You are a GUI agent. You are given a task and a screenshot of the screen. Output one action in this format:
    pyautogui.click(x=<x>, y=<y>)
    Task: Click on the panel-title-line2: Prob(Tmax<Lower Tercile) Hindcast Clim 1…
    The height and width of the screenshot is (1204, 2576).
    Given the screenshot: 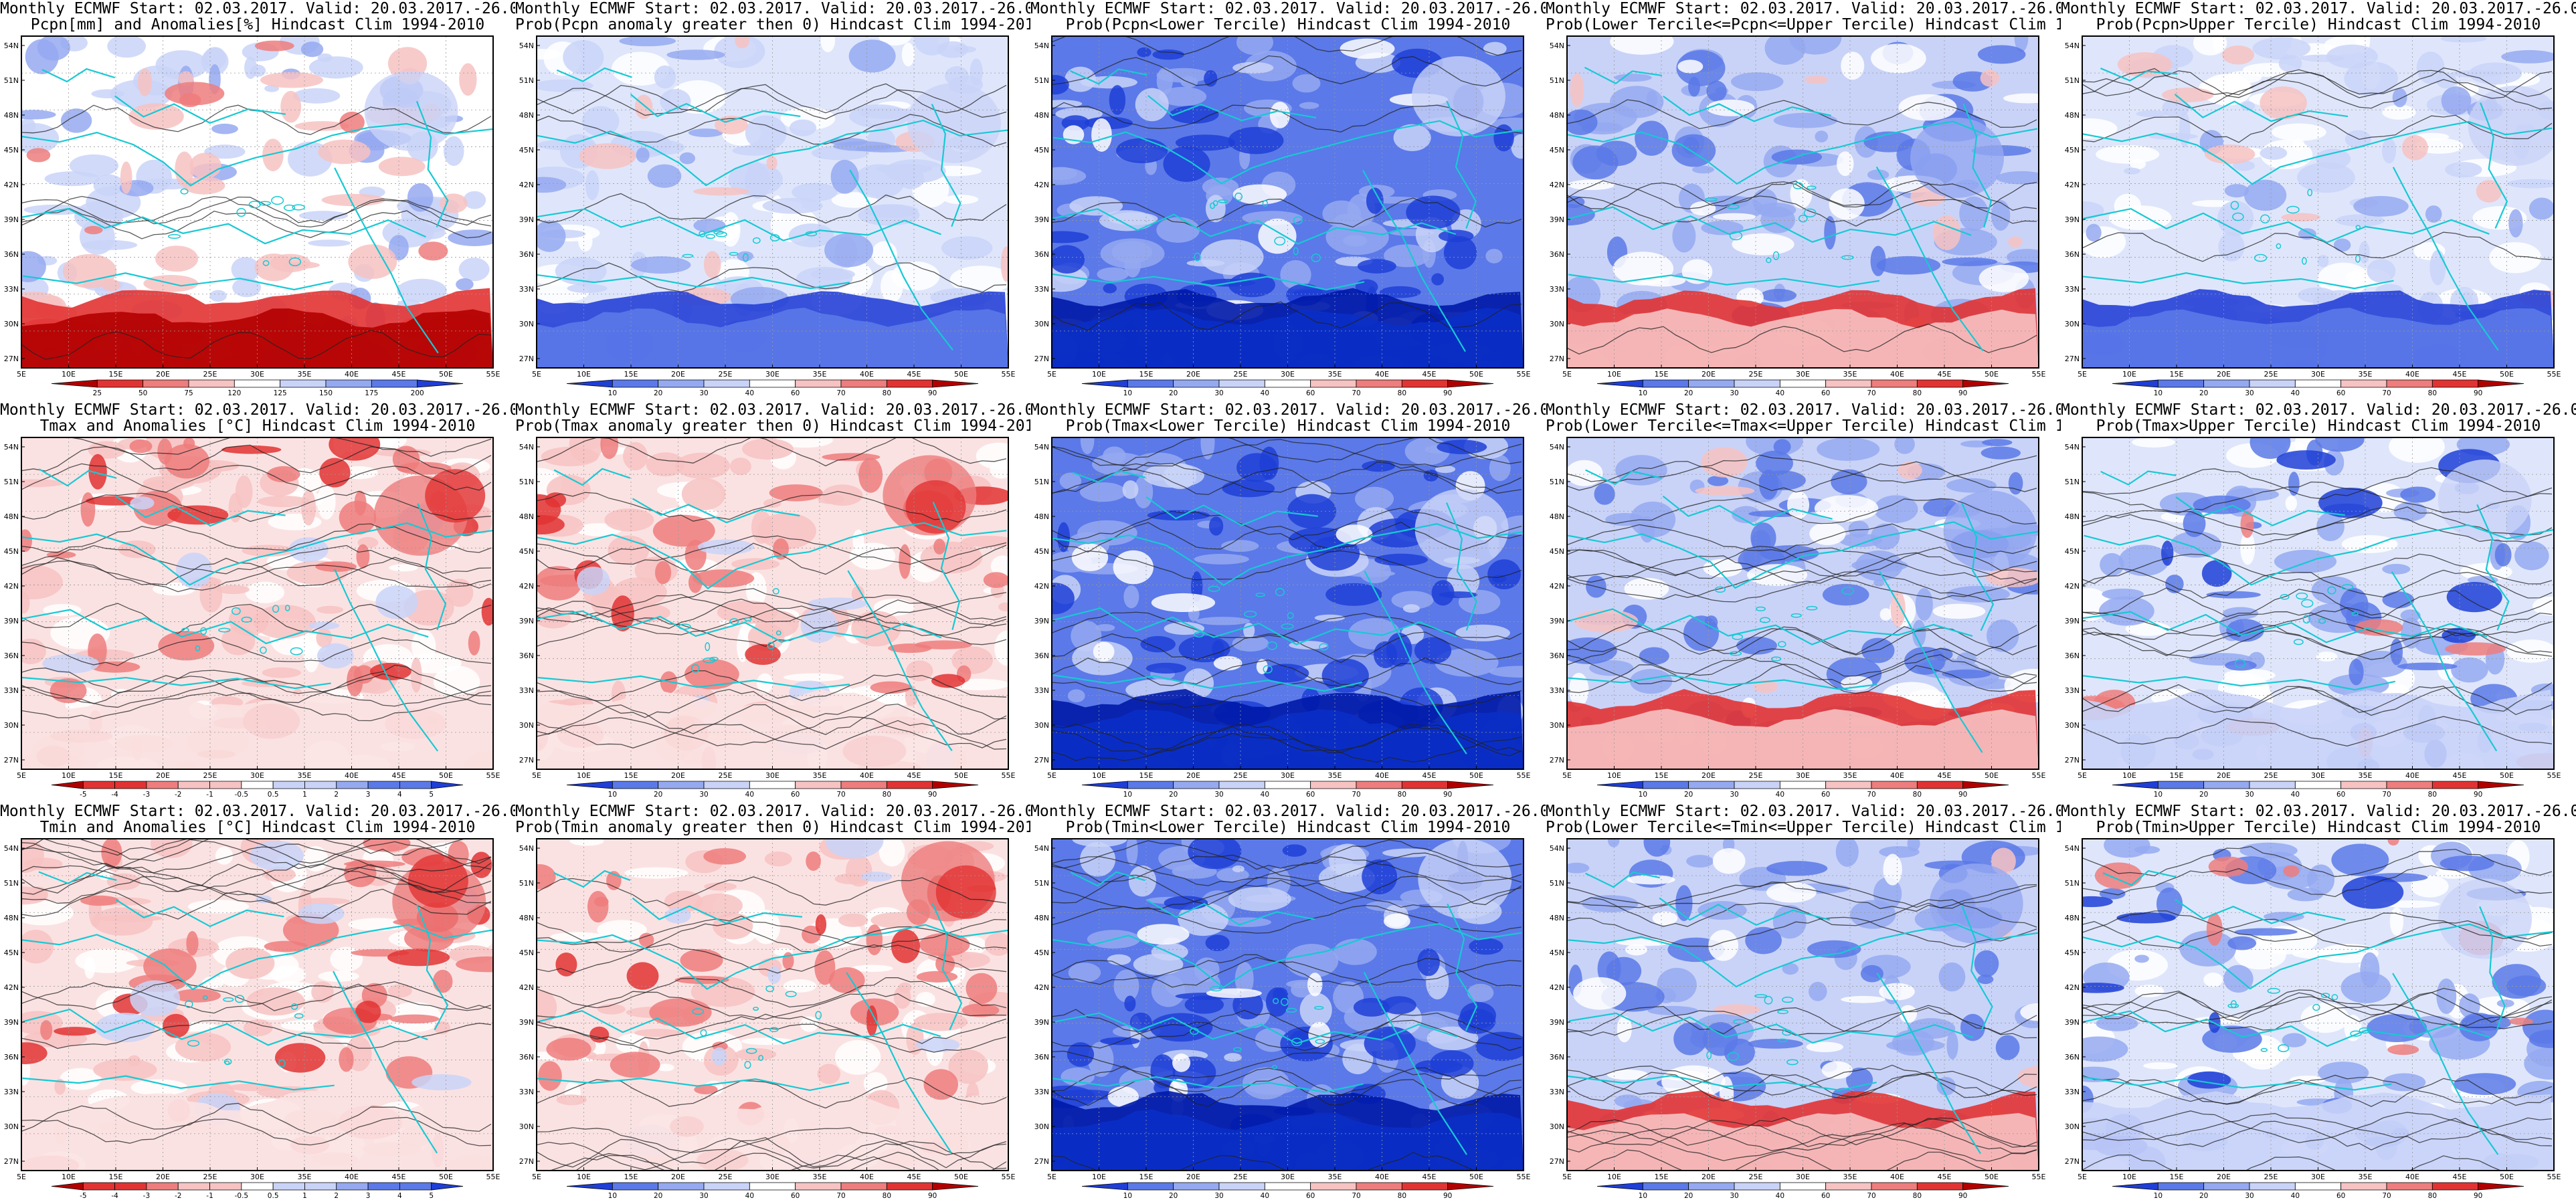 What is the action you would take?
    pyautogui.click(x=1288, y=426)
    